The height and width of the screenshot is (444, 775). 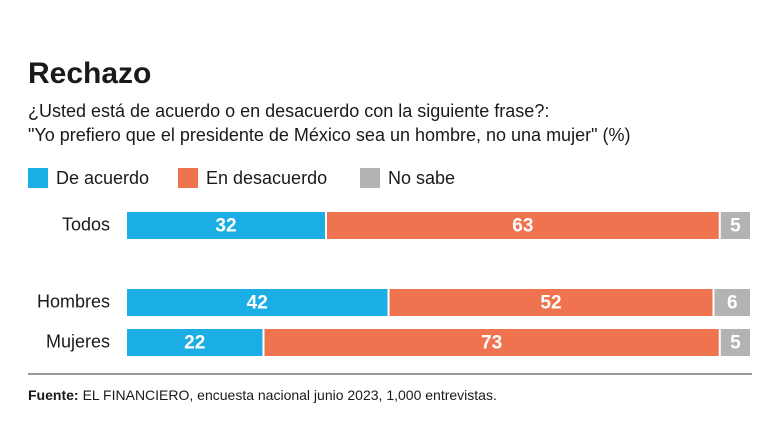 What do you see at coordinates (86, 224) in the screenshot?
I see `y-tick-label: Todos` at bounding box center [86, 224].